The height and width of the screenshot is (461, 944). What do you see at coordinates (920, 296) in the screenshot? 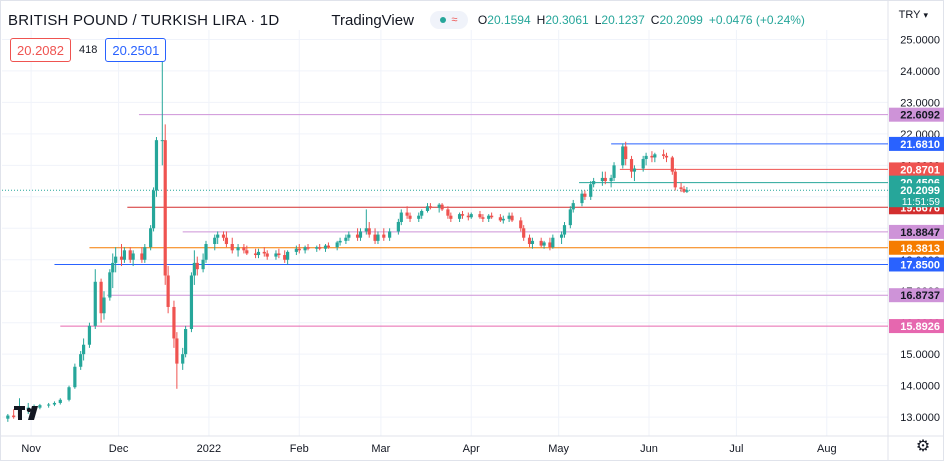
I see `level-price-label: 16.8737` at bounding box center [920, 296].